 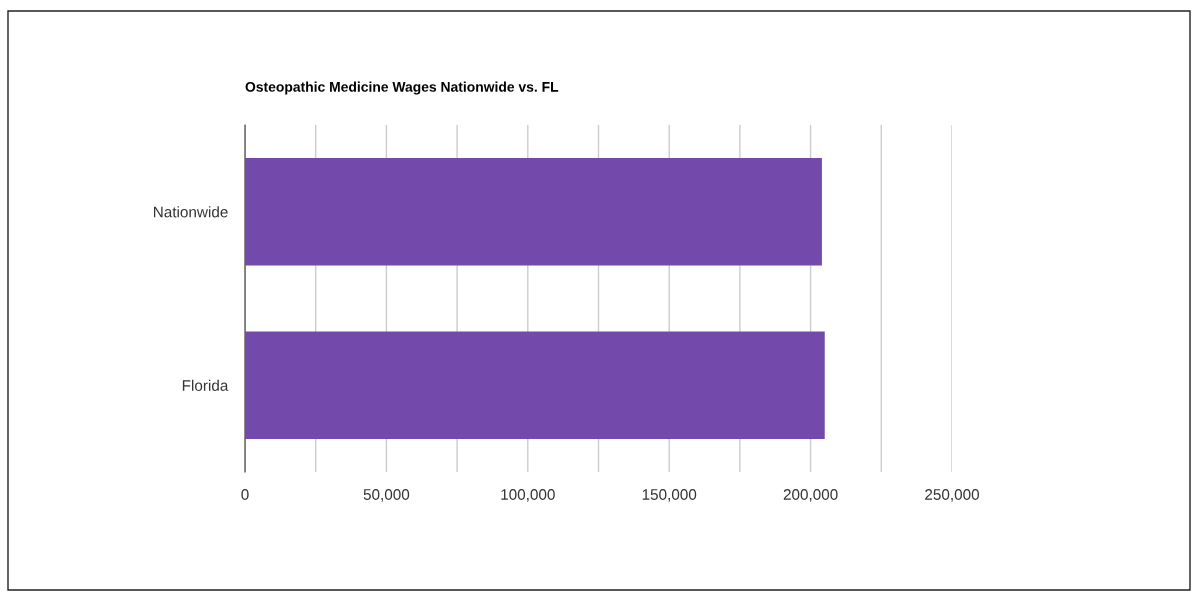 I want to click on x-tick-label: 250,000, so click(x=952, y=495).